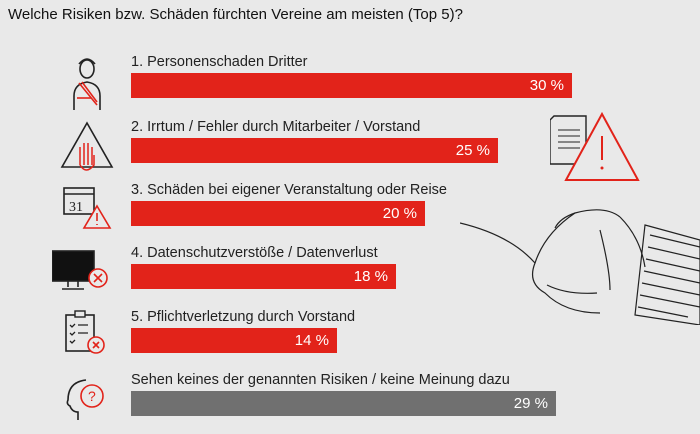 The width and height of the screenshot is (700, 434). Describe the element at coordinates (350, 339) in the screenshot. I see `bar-row-5: 5. Pflichtverletzung durch Vorstand 14 %` at that location.